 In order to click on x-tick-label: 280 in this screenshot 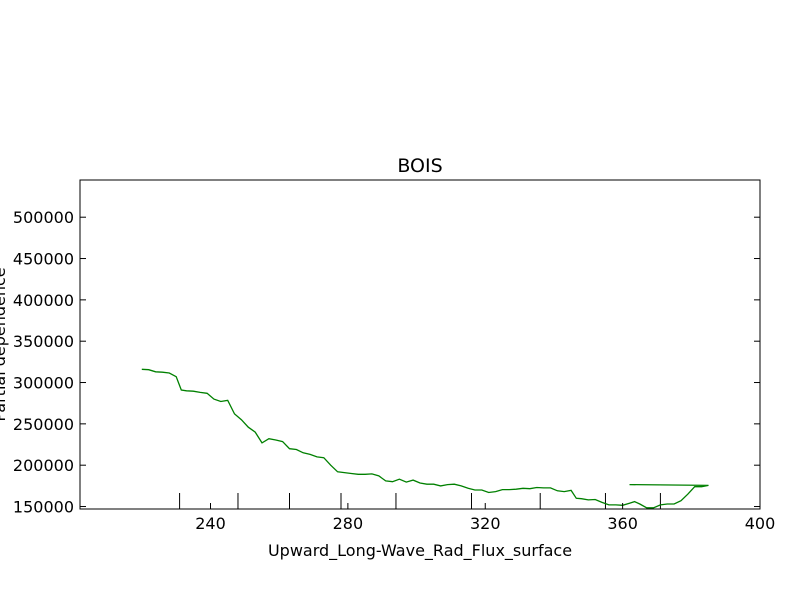, I will do `click(348, 523)`.